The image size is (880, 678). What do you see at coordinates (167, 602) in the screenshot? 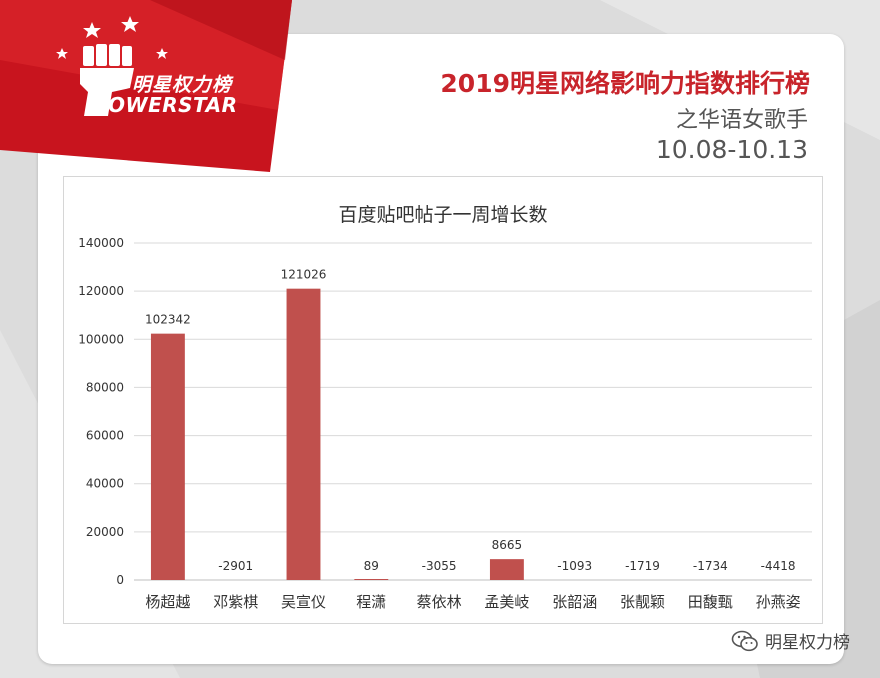
I see `x-tick-label: 杨超越` at bounding box center [167, 602].